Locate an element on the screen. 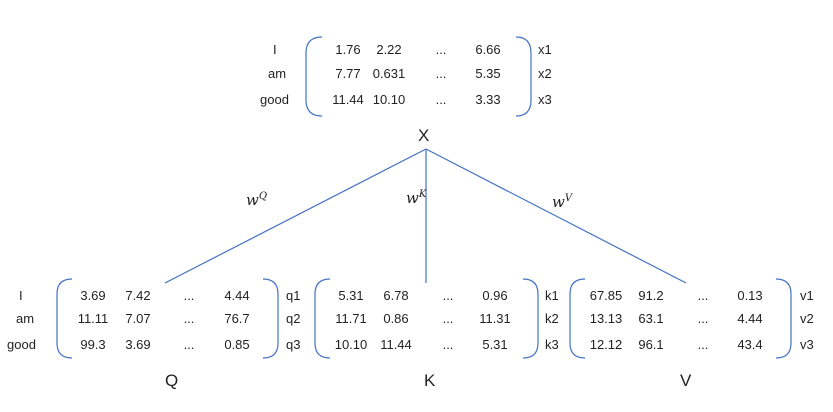 The image size is (833, 412). q-cell: 99.3 is located at coordinates (93, 344).